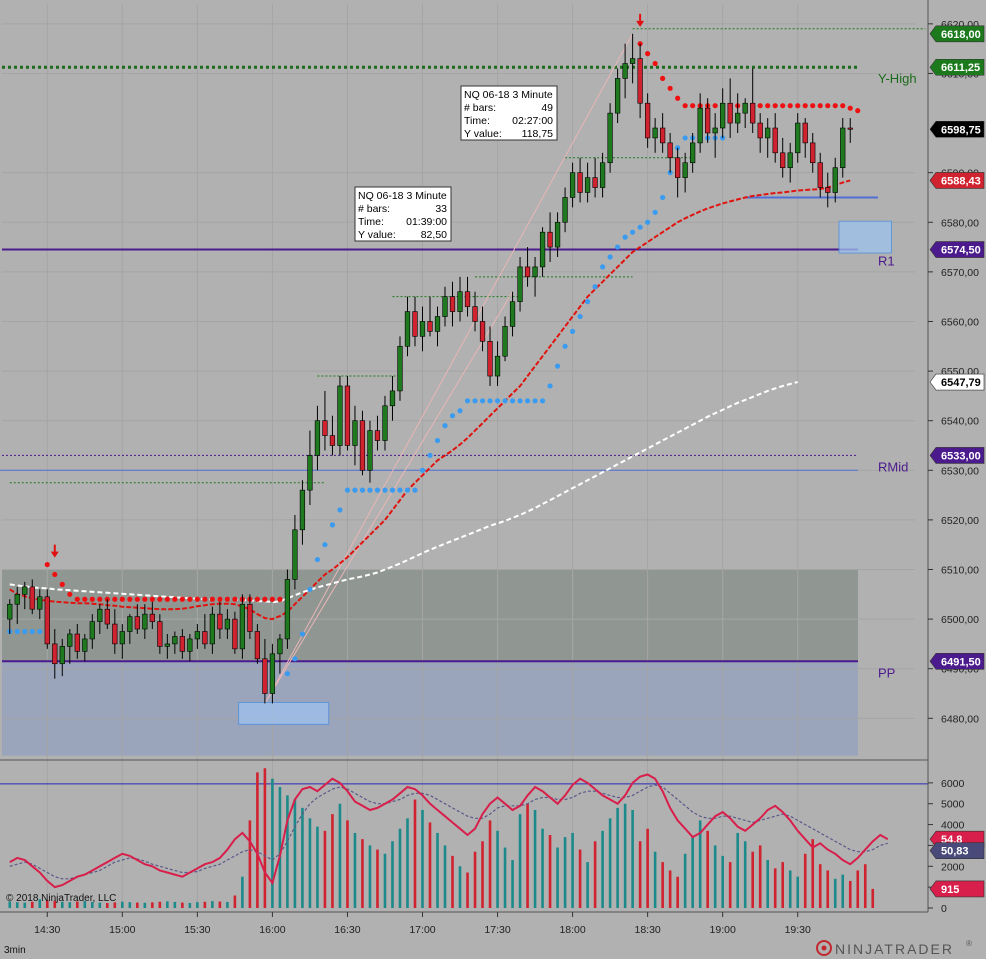 The image size is (986, 964). Describe the element at coordinates (824, 948) in the screenshot. I see `brand-logo-circle` at that location.